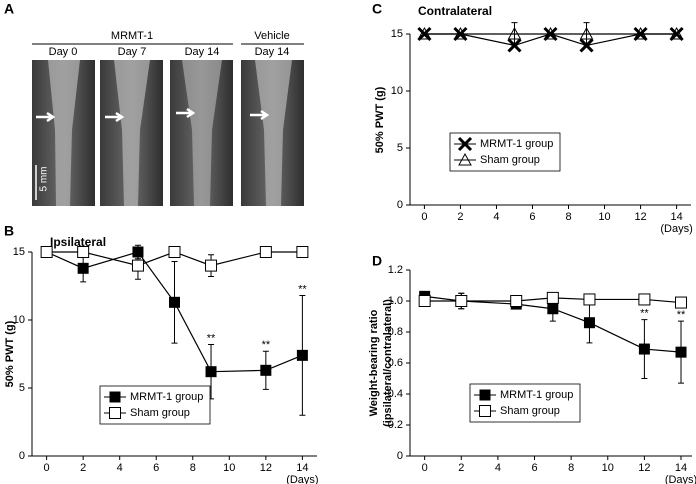 Image resolution: width=696 pixels, height=484 pixels. Describe the element at coordinates (78, 242) in the screenshot. I see `chart-title: Ipsilateral` at that location.